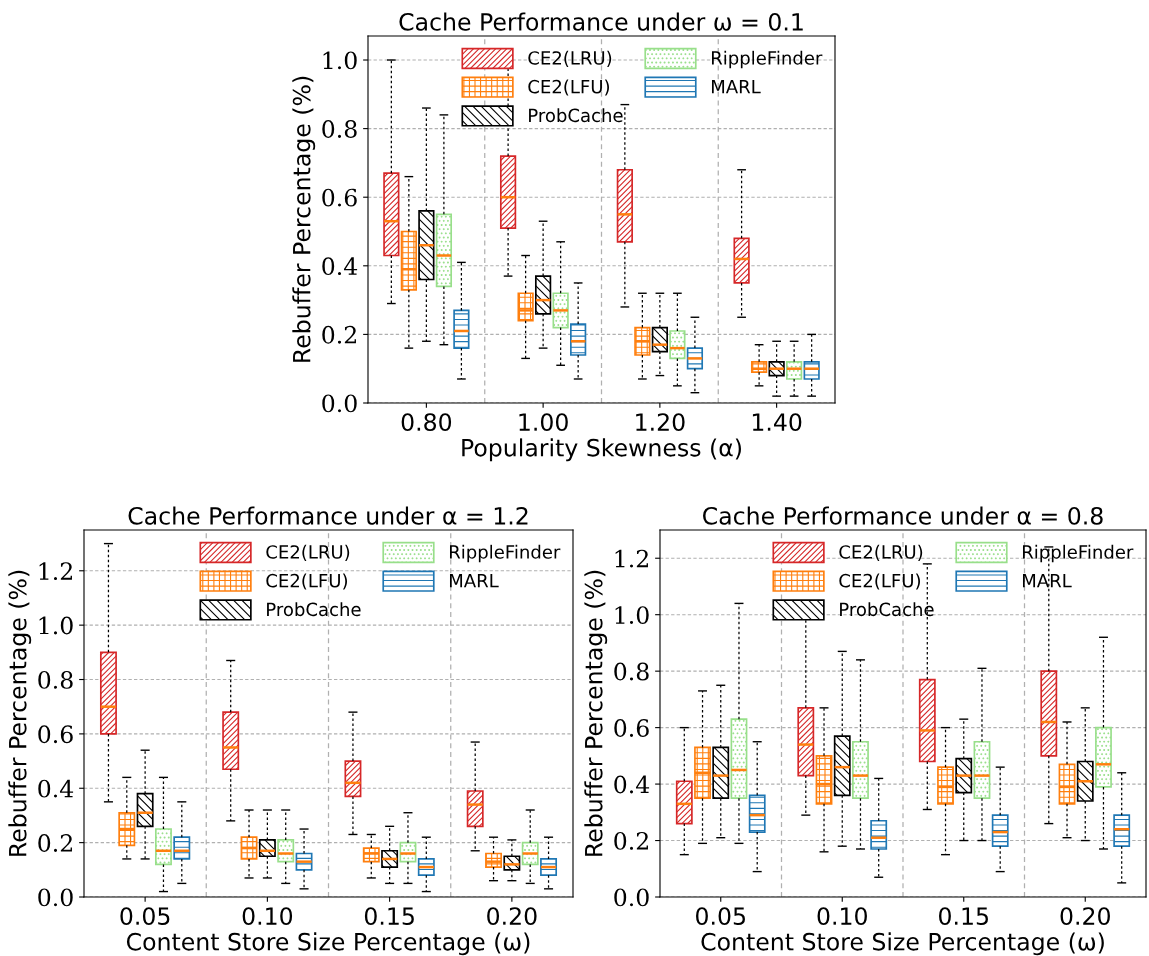 The image size is (1149, 956). I want to click on chart-title: Cache Performance under α = 1.2, so click(328, 515).